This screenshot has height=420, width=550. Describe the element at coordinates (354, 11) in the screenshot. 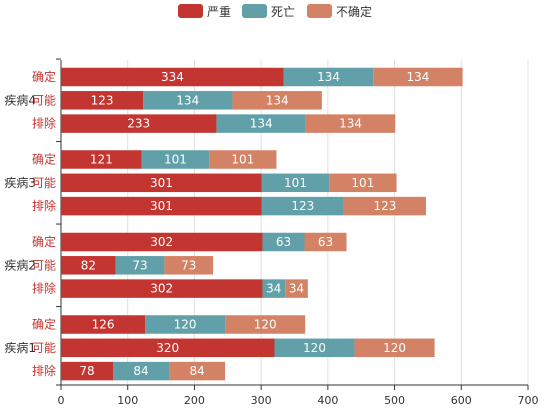

I see `legend-label: 不确定` at that location.